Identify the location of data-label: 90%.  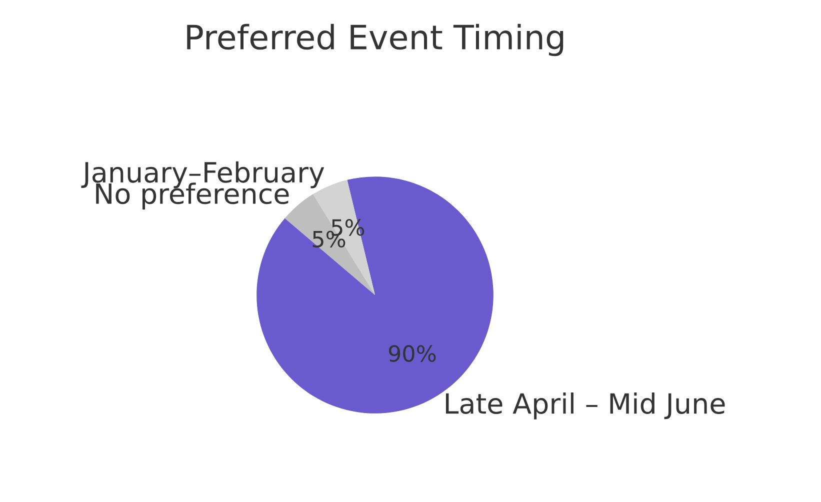
(412, 353).